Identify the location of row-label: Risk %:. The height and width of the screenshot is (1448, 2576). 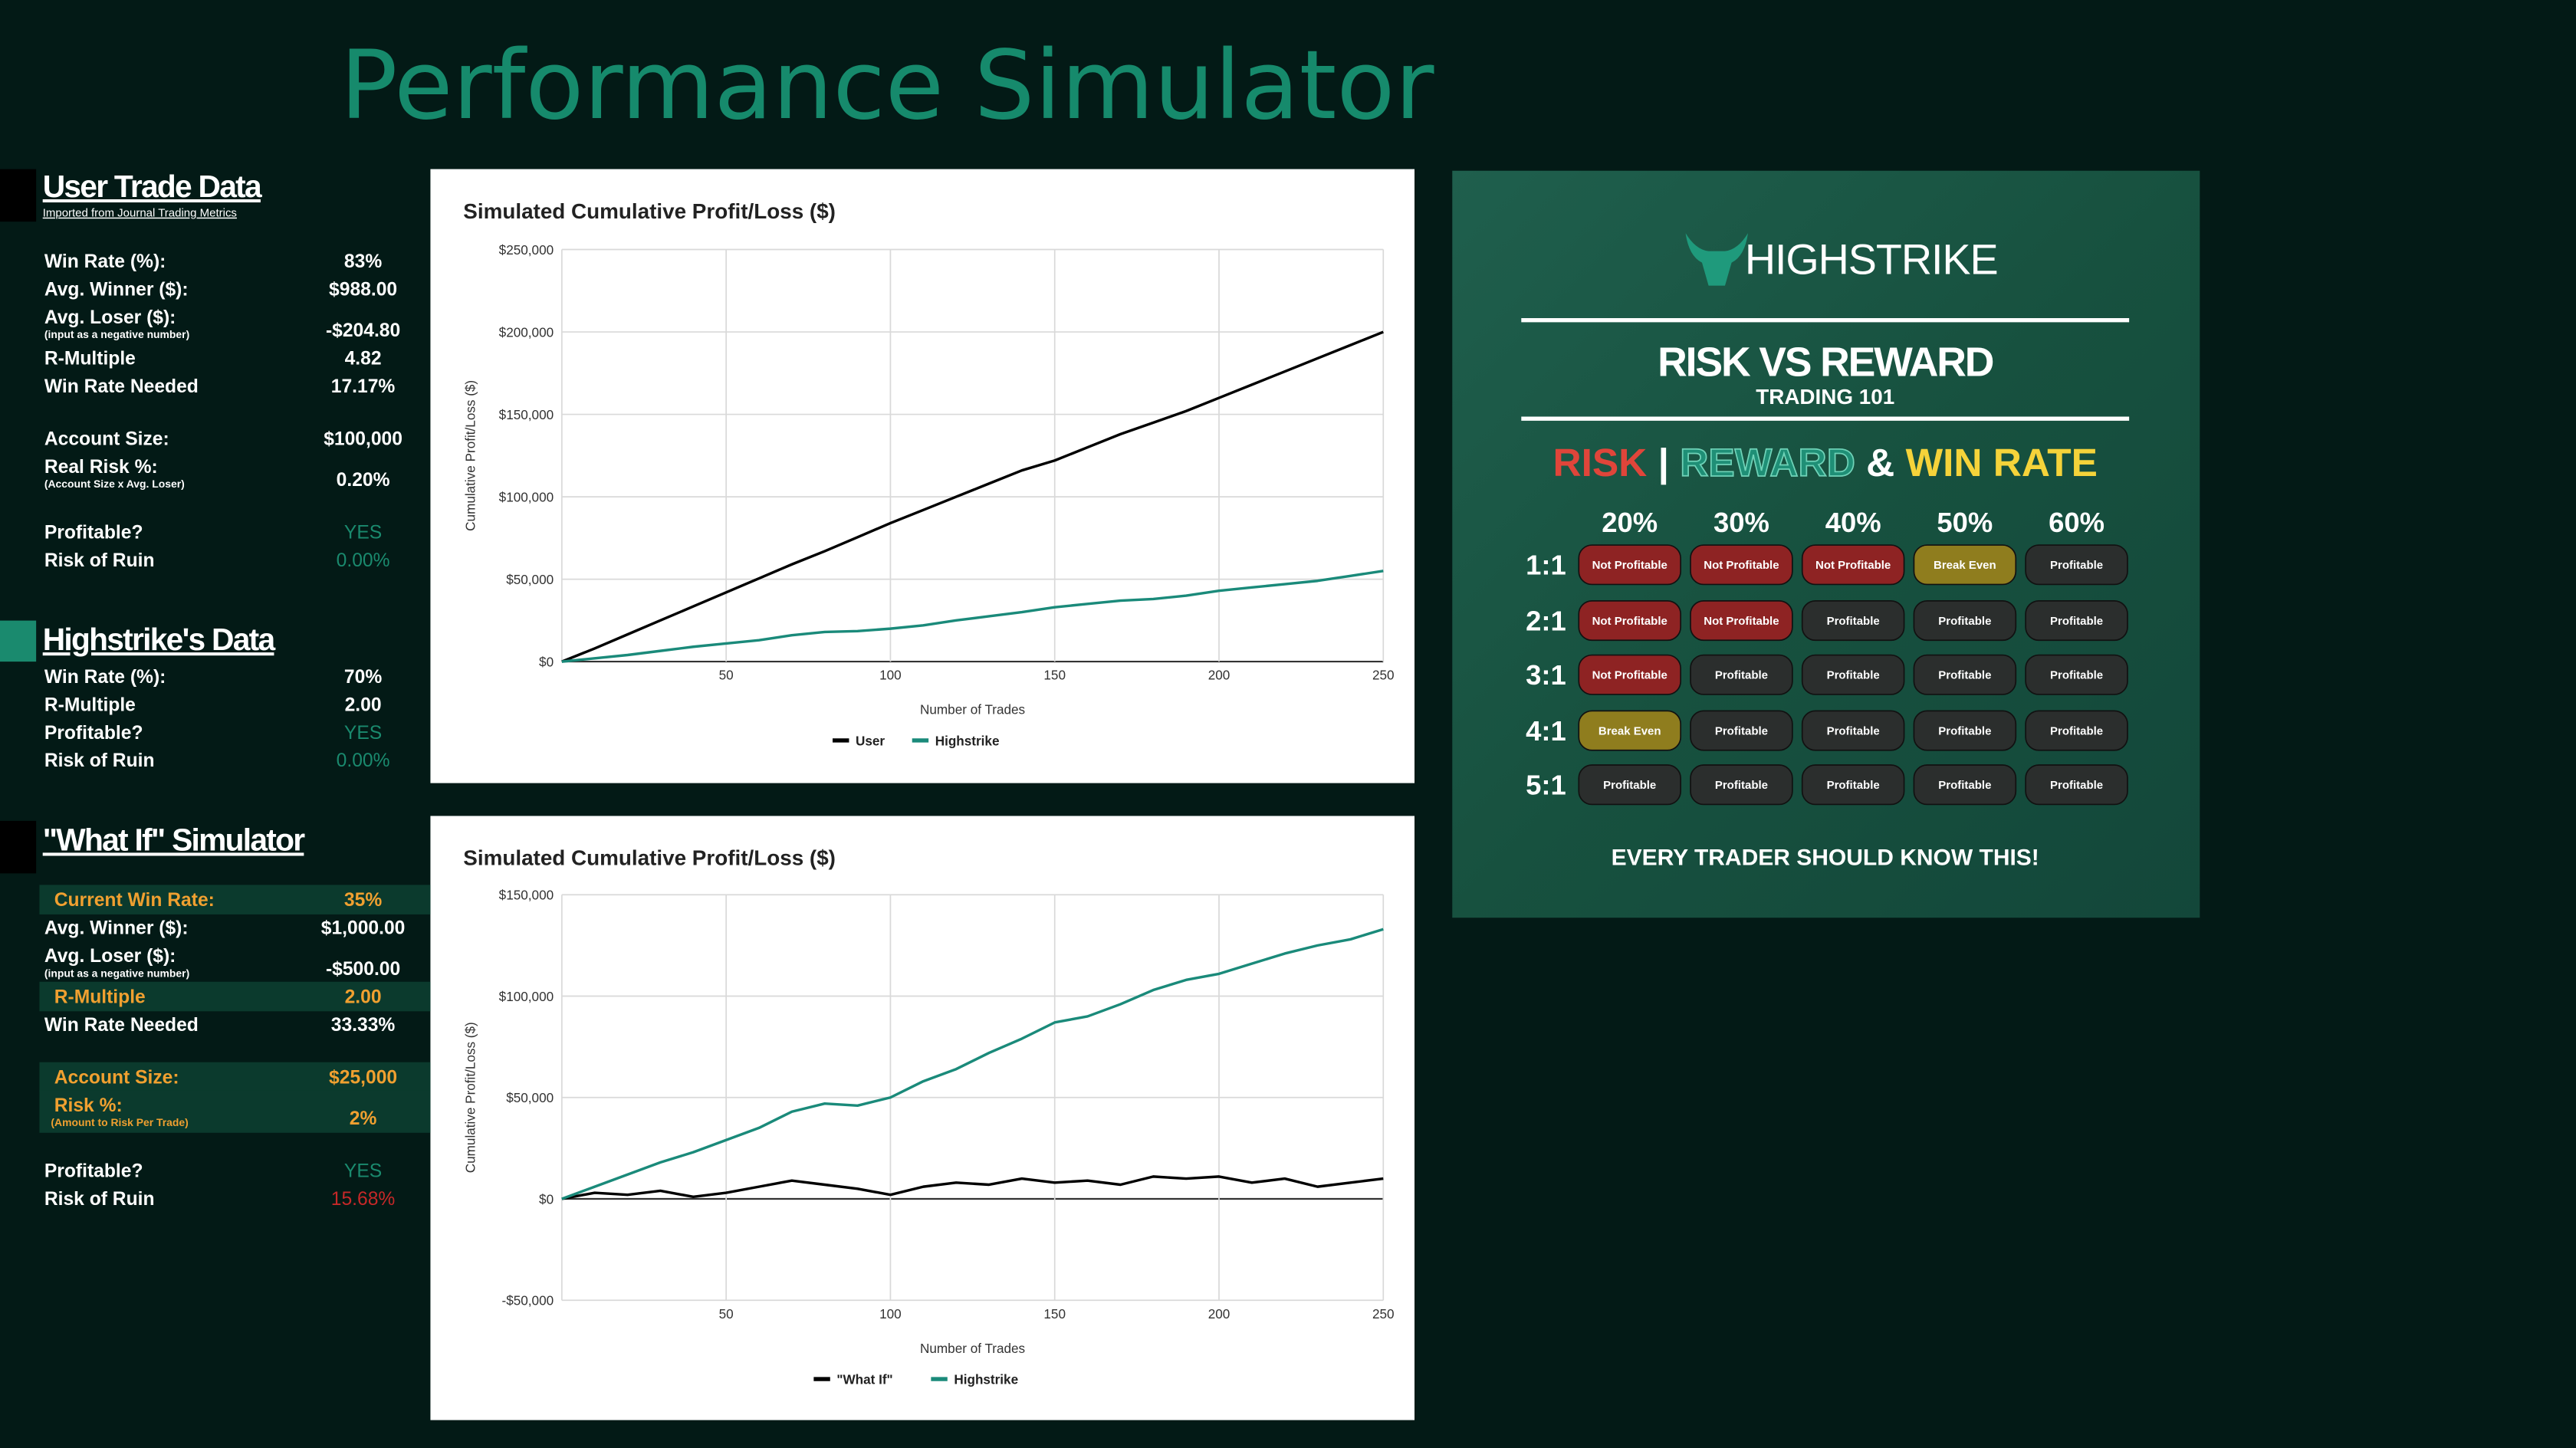
(89, 1105).